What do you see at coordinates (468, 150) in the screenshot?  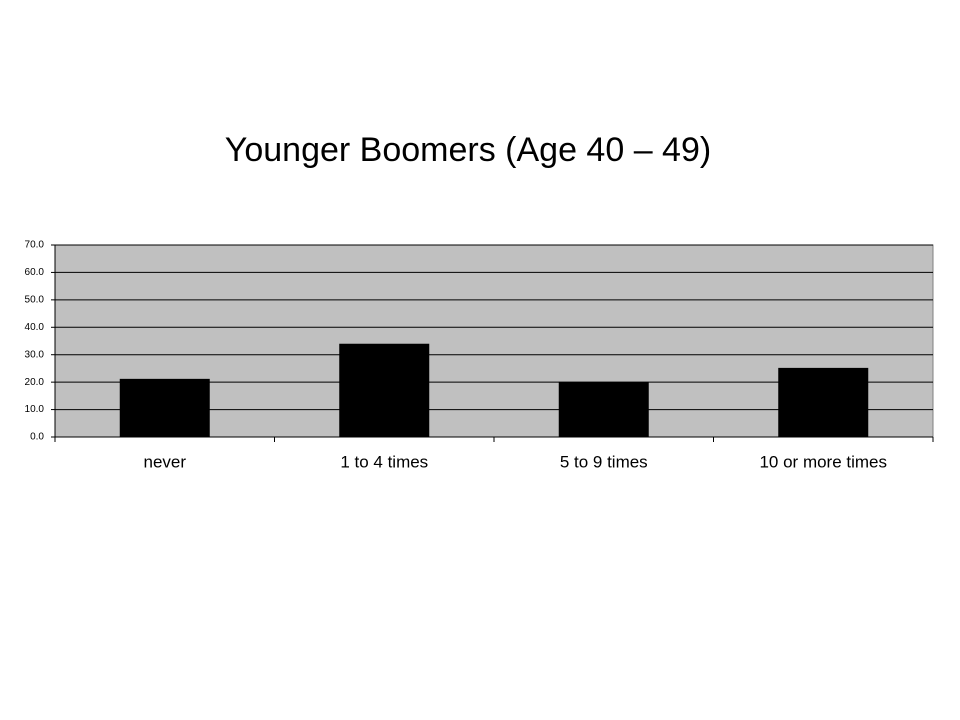 I see `chart-title: Younger Boomers (Age 40 – 49)` at bounding box center [468, 150].